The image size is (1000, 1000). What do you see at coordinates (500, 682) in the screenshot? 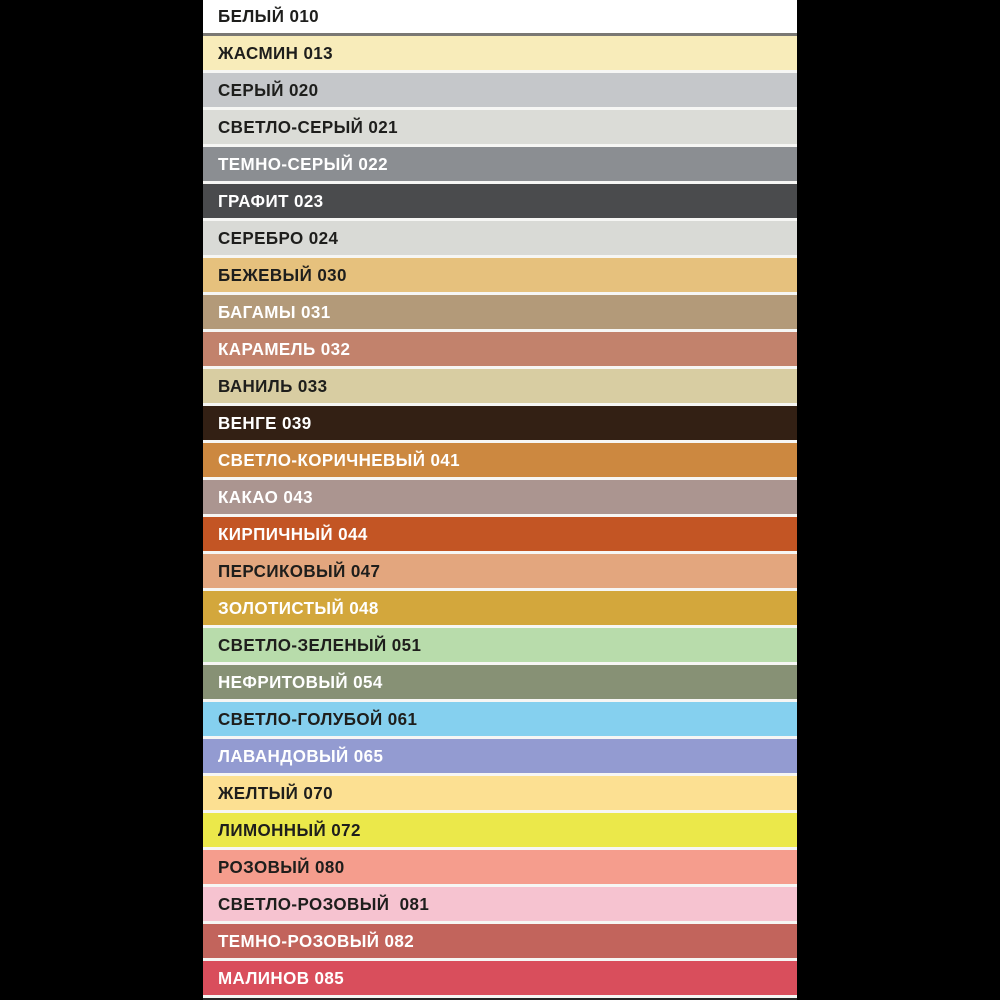
I see `color-swatch-row: НЕФРИТОВЫЙ 054` at bounding box center [500, 682].